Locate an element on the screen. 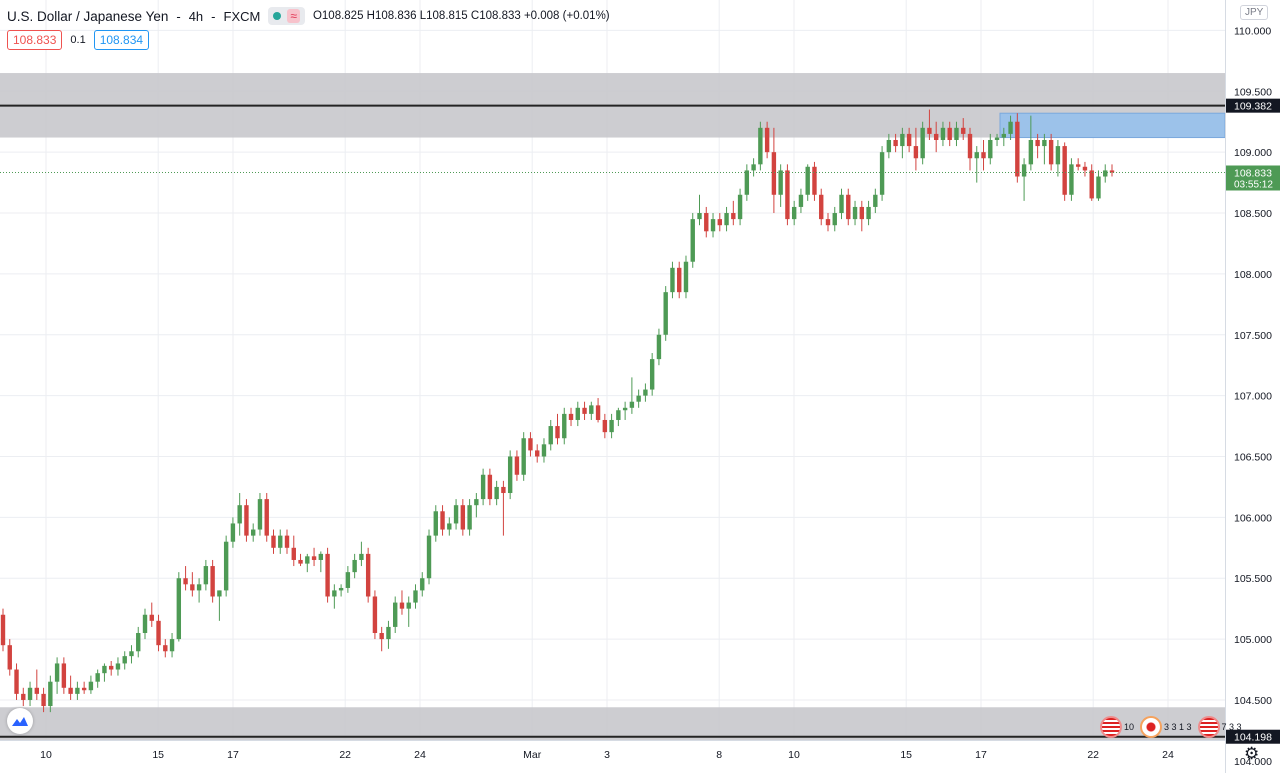  price-tick-label: 108.000 is located at coordinates (1253, 275).